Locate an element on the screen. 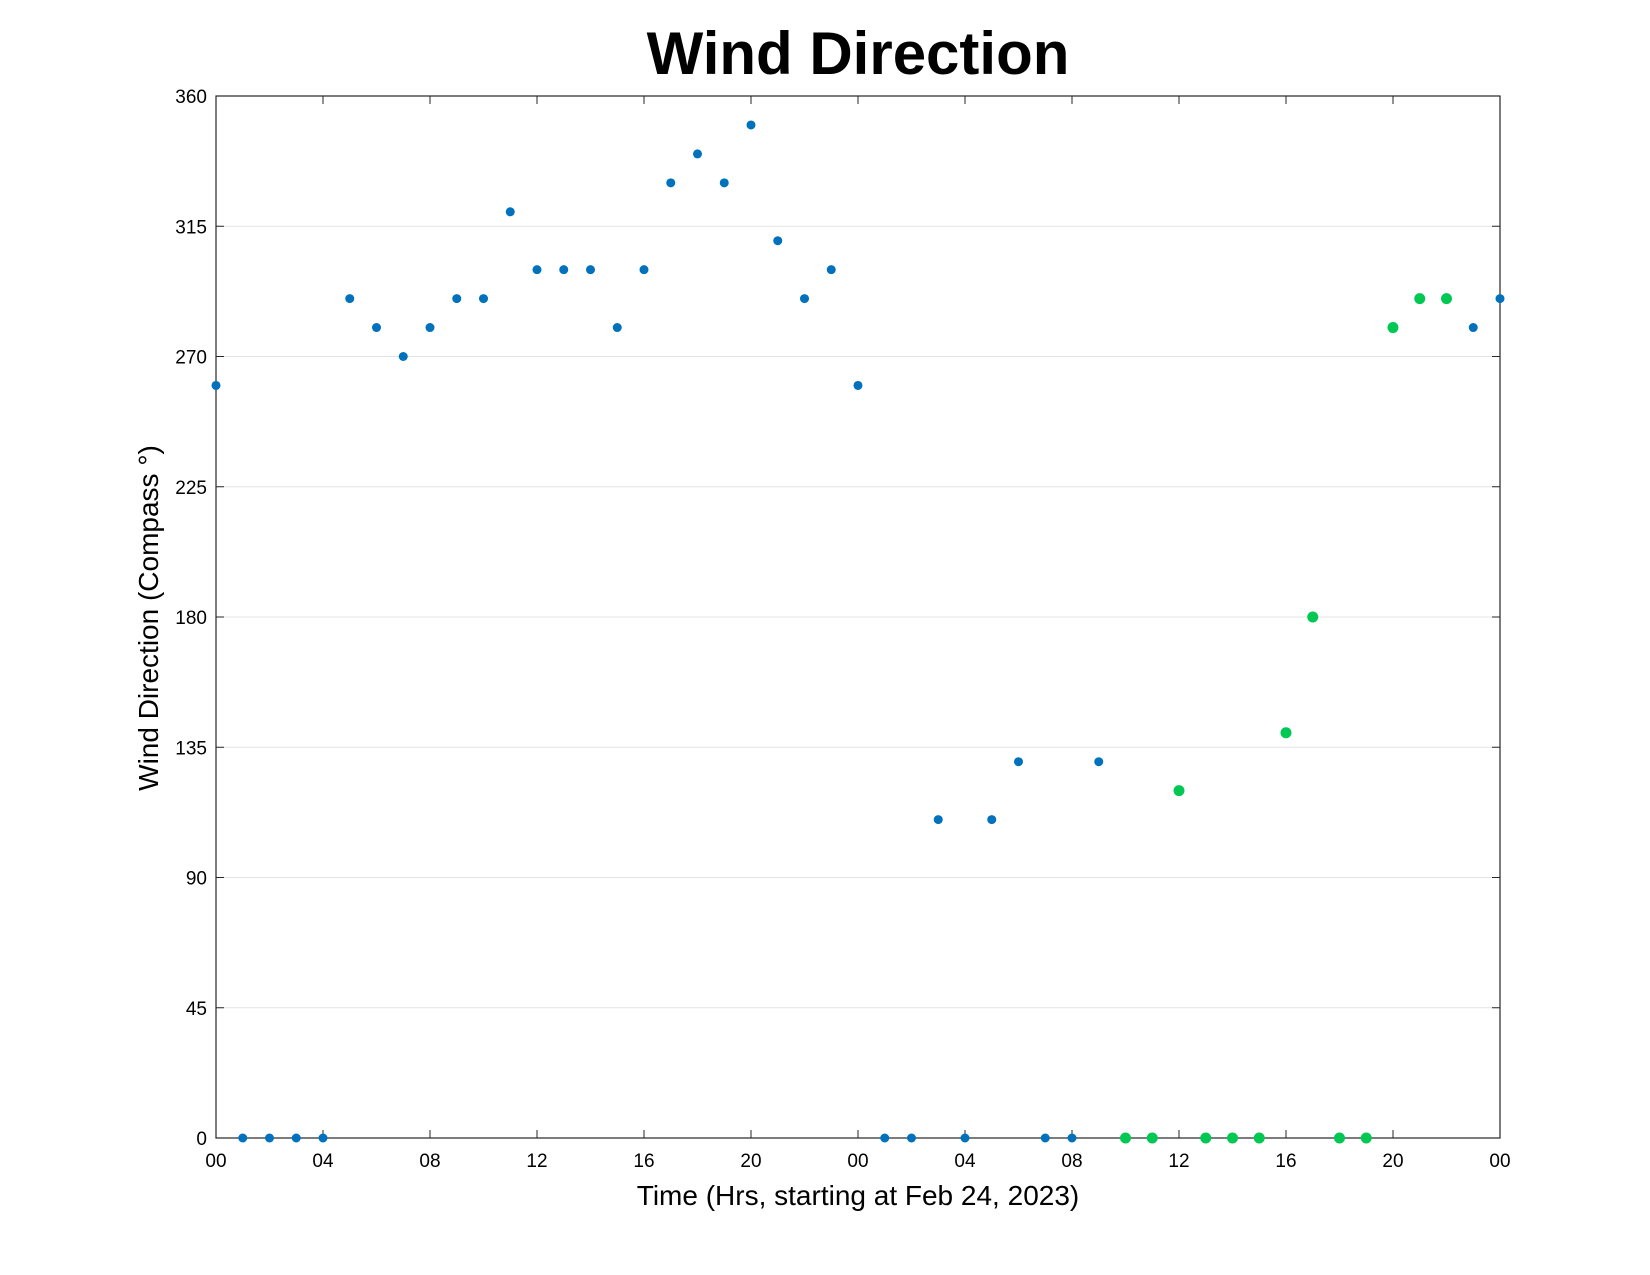 The height and width of the screenshot is (1275, 1650). y-tick-label: 270 is located at coordinates (191, 358).